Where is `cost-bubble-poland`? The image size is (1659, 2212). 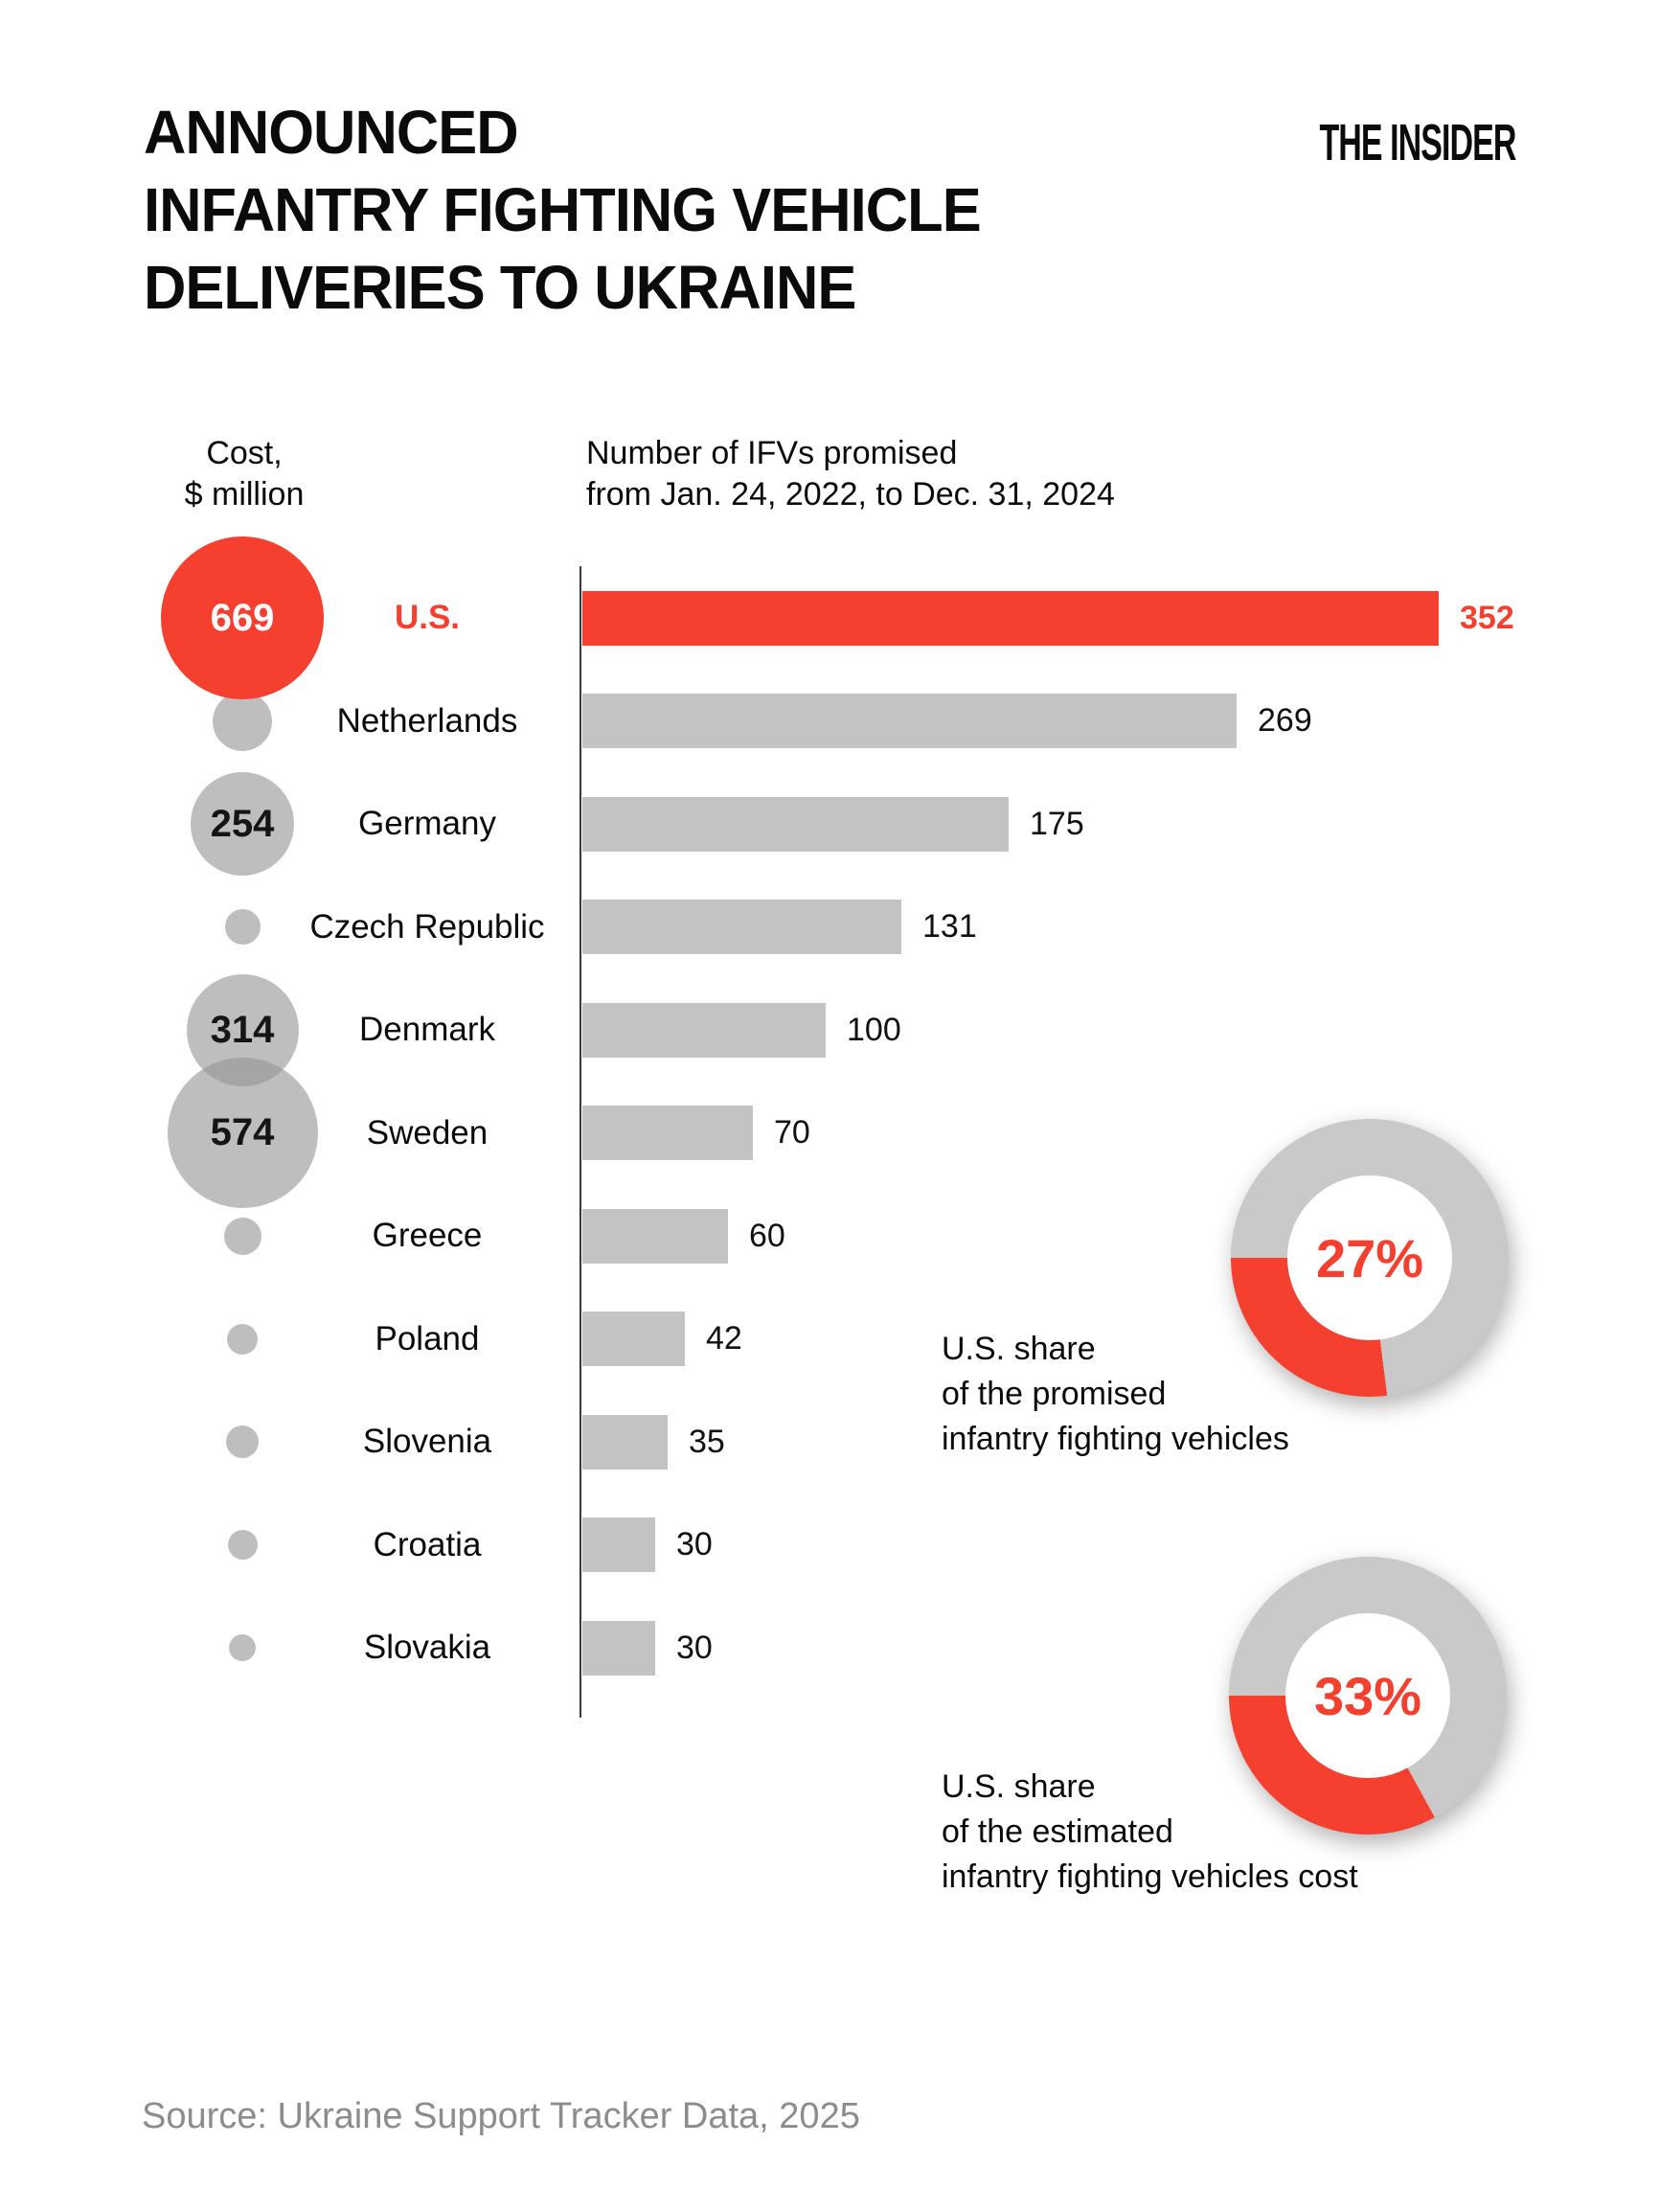 cost-bubble-poland is located at coordinates (242, 1339).